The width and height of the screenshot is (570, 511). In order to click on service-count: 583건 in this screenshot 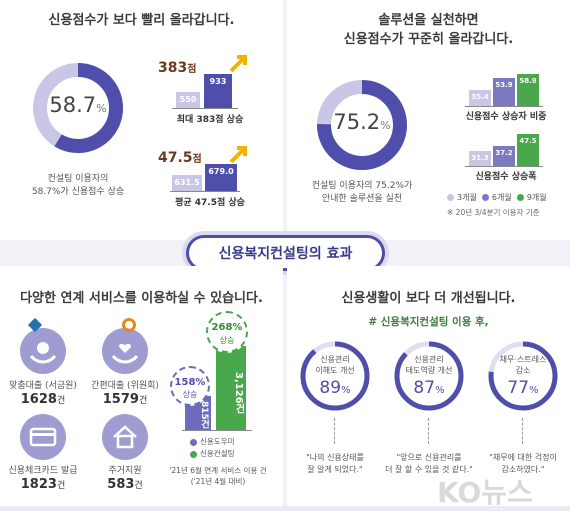, I will do `click(125, 484)`.